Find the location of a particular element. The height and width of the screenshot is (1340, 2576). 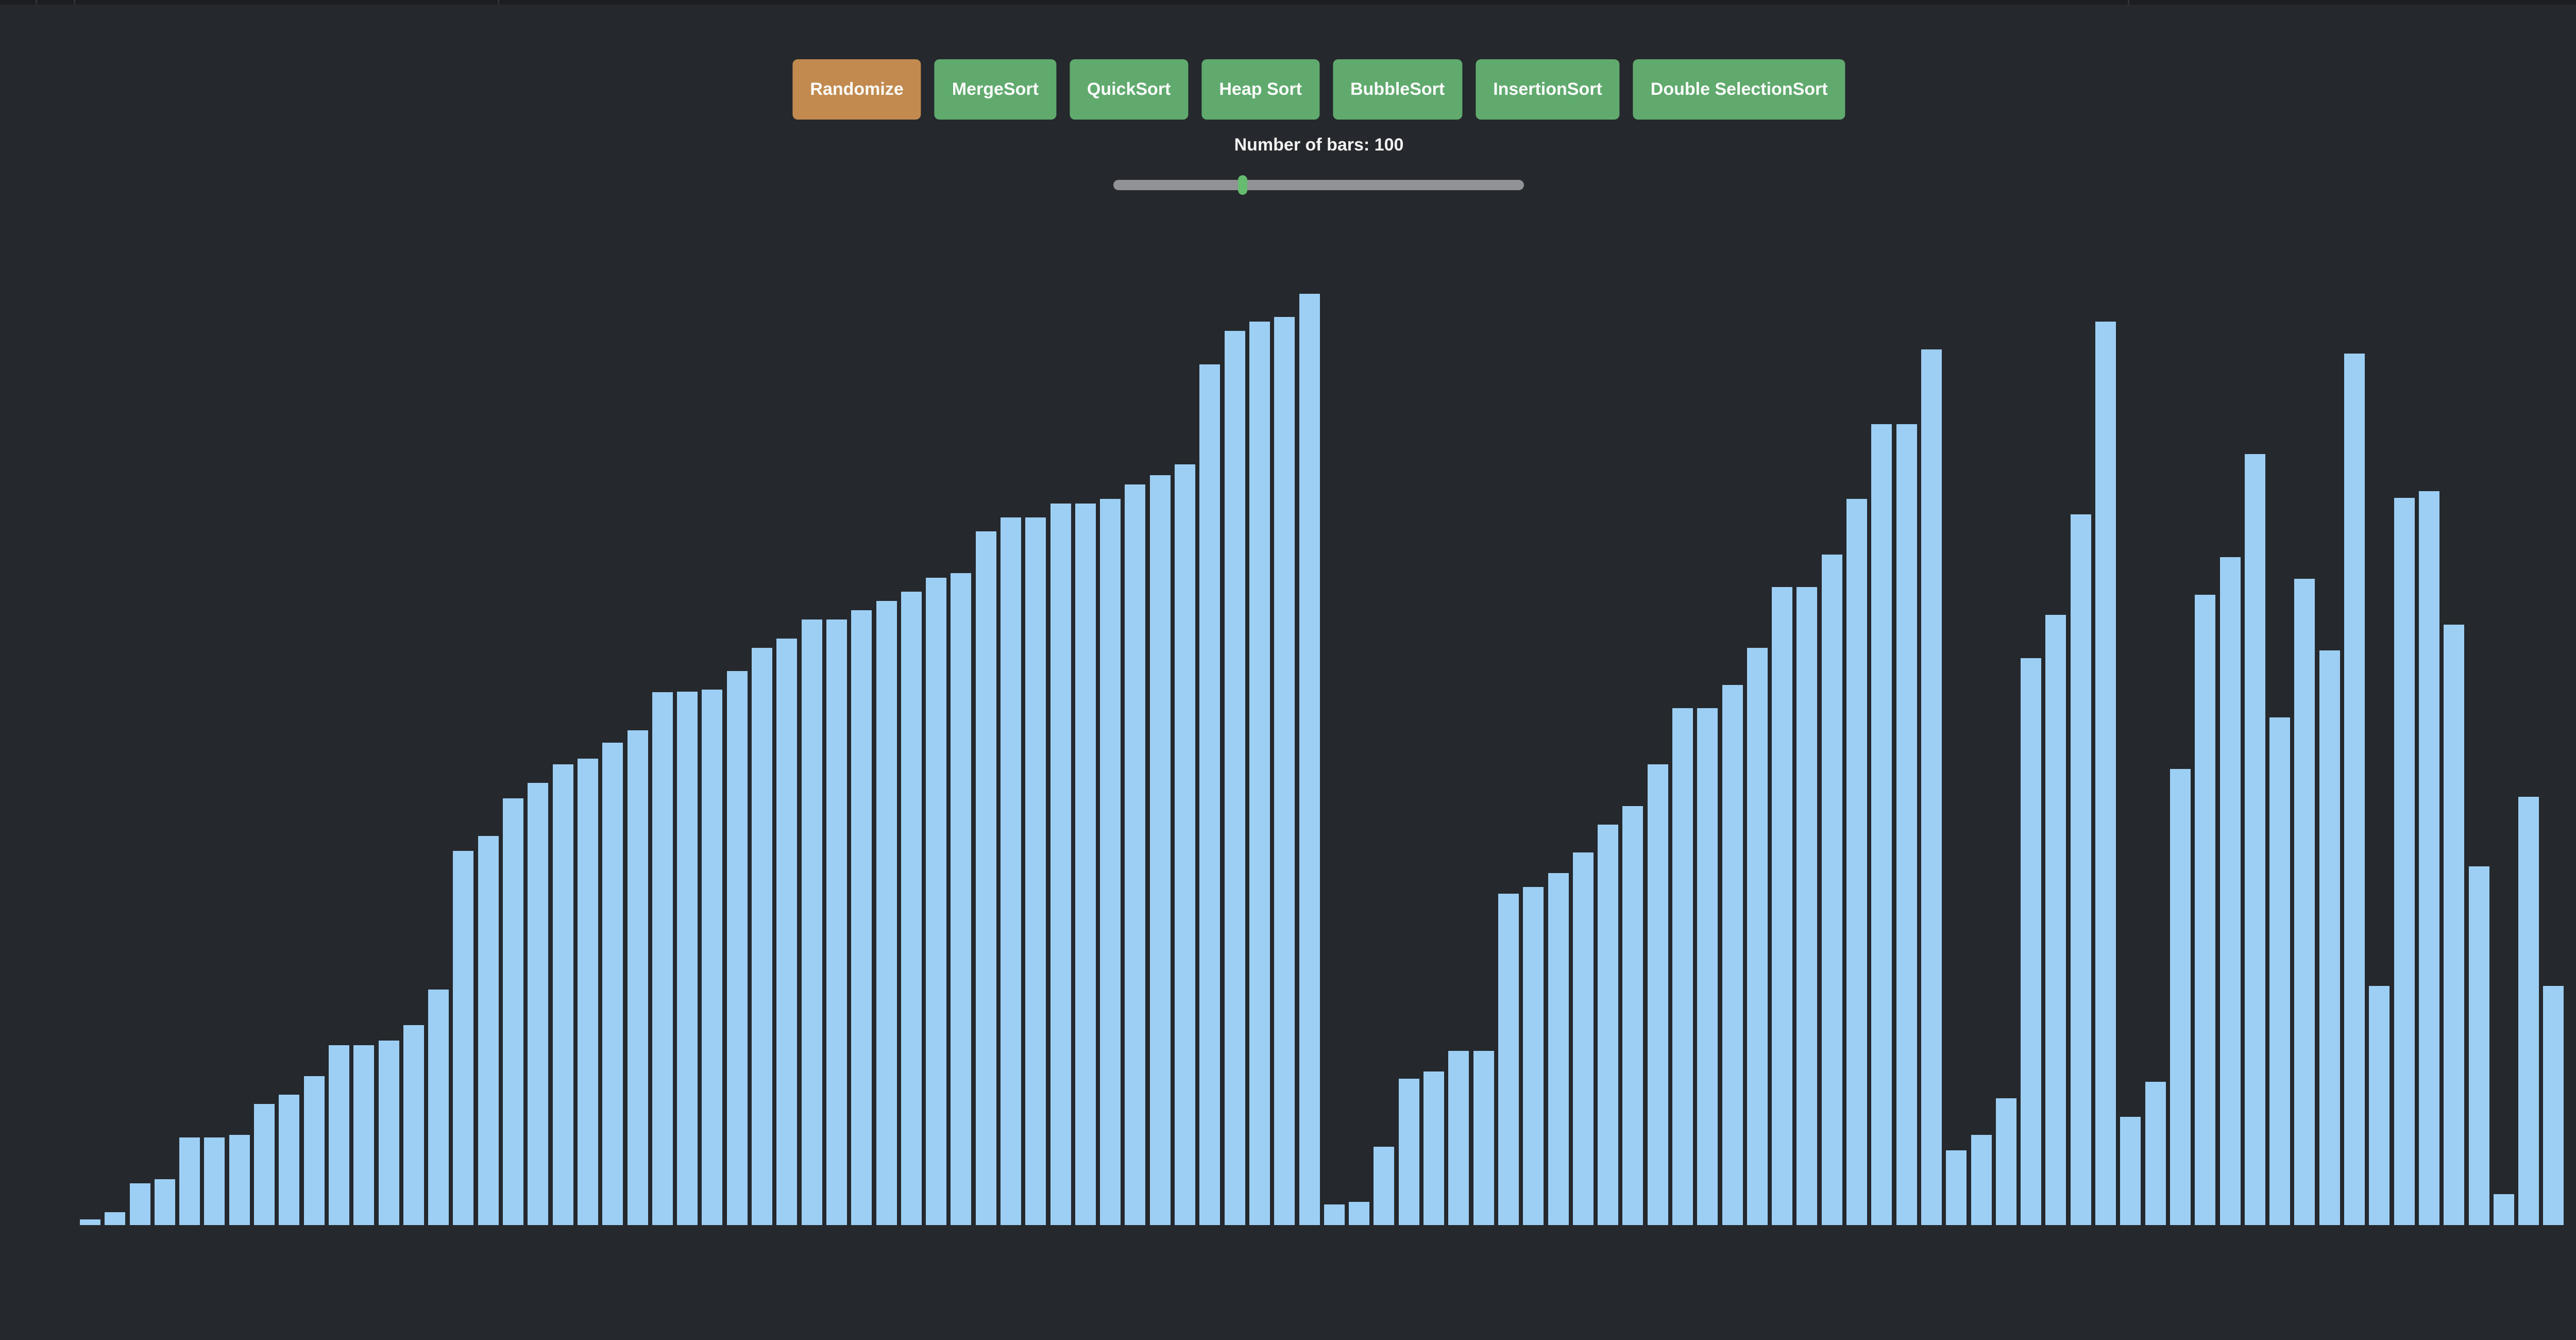

slider-thumb is located at coordinates (1242, 185).